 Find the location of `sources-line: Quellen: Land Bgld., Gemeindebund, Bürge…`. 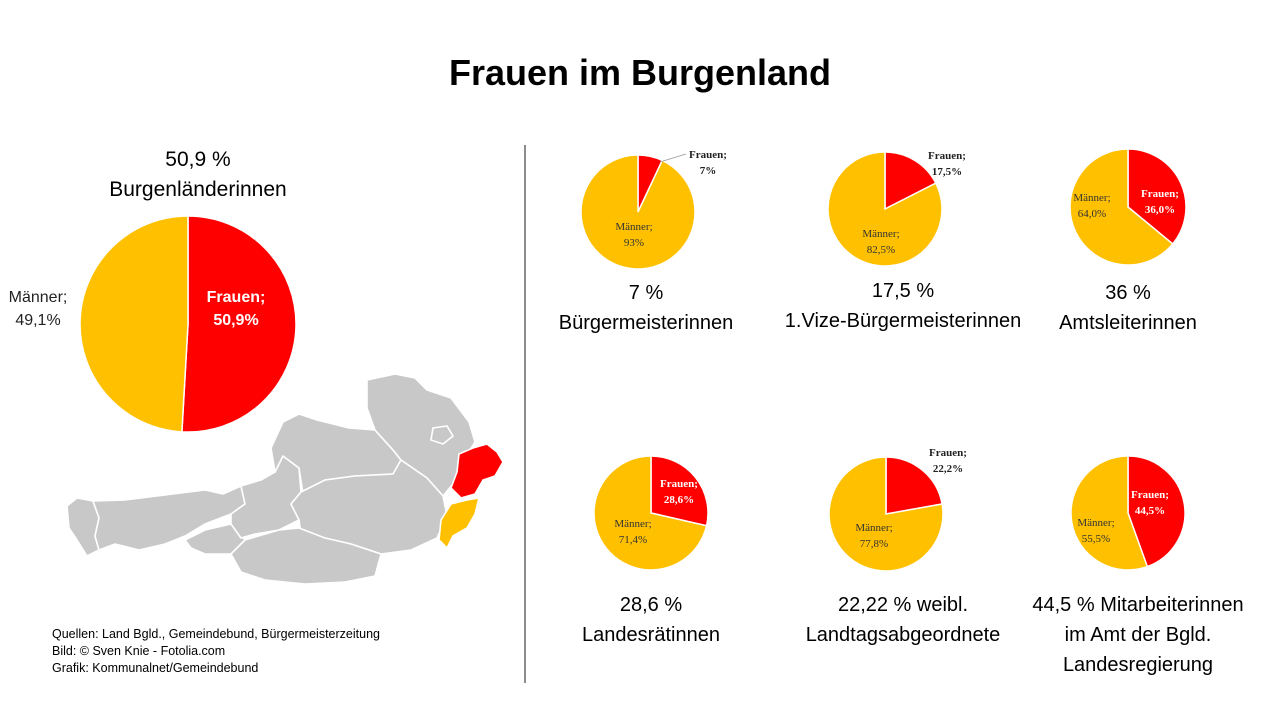

sources-line: Quellen: Land Bgld., Gemeindebund, Bürge… is located at coordinates (216, 634).